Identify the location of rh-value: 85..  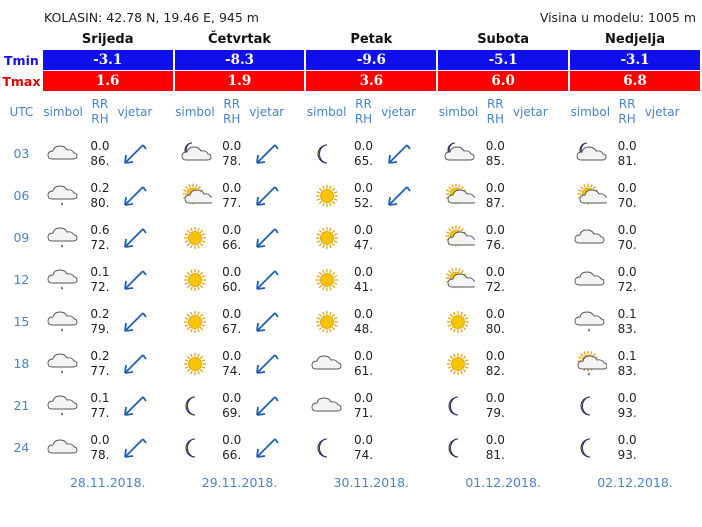
(495, 160).